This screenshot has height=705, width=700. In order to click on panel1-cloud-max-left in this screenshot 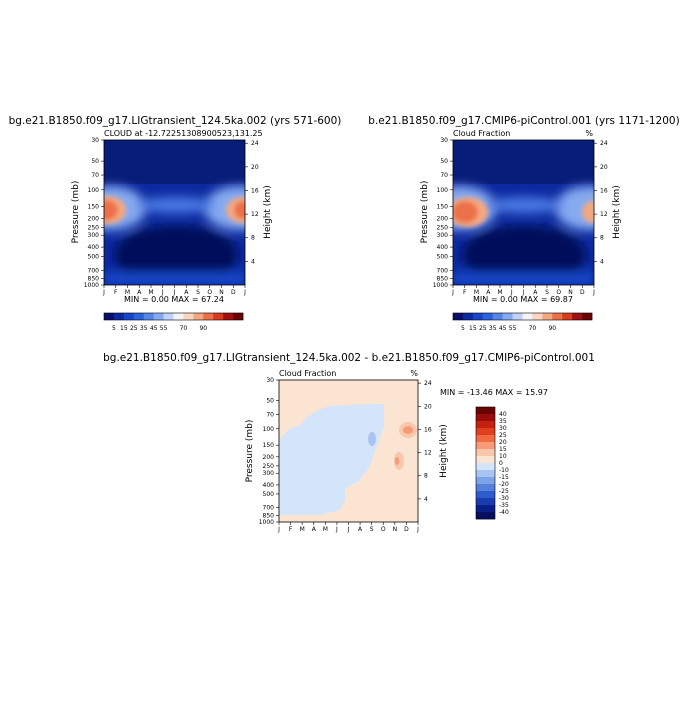, I will do `click(111, 210)`.